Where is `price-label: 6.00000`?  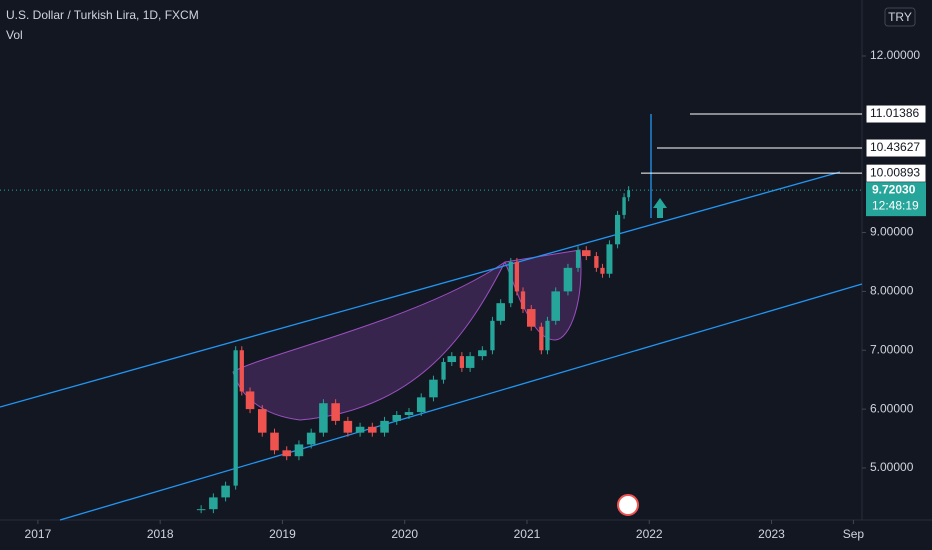 price-label: 6.00000 is located at coordinates (892, 408).